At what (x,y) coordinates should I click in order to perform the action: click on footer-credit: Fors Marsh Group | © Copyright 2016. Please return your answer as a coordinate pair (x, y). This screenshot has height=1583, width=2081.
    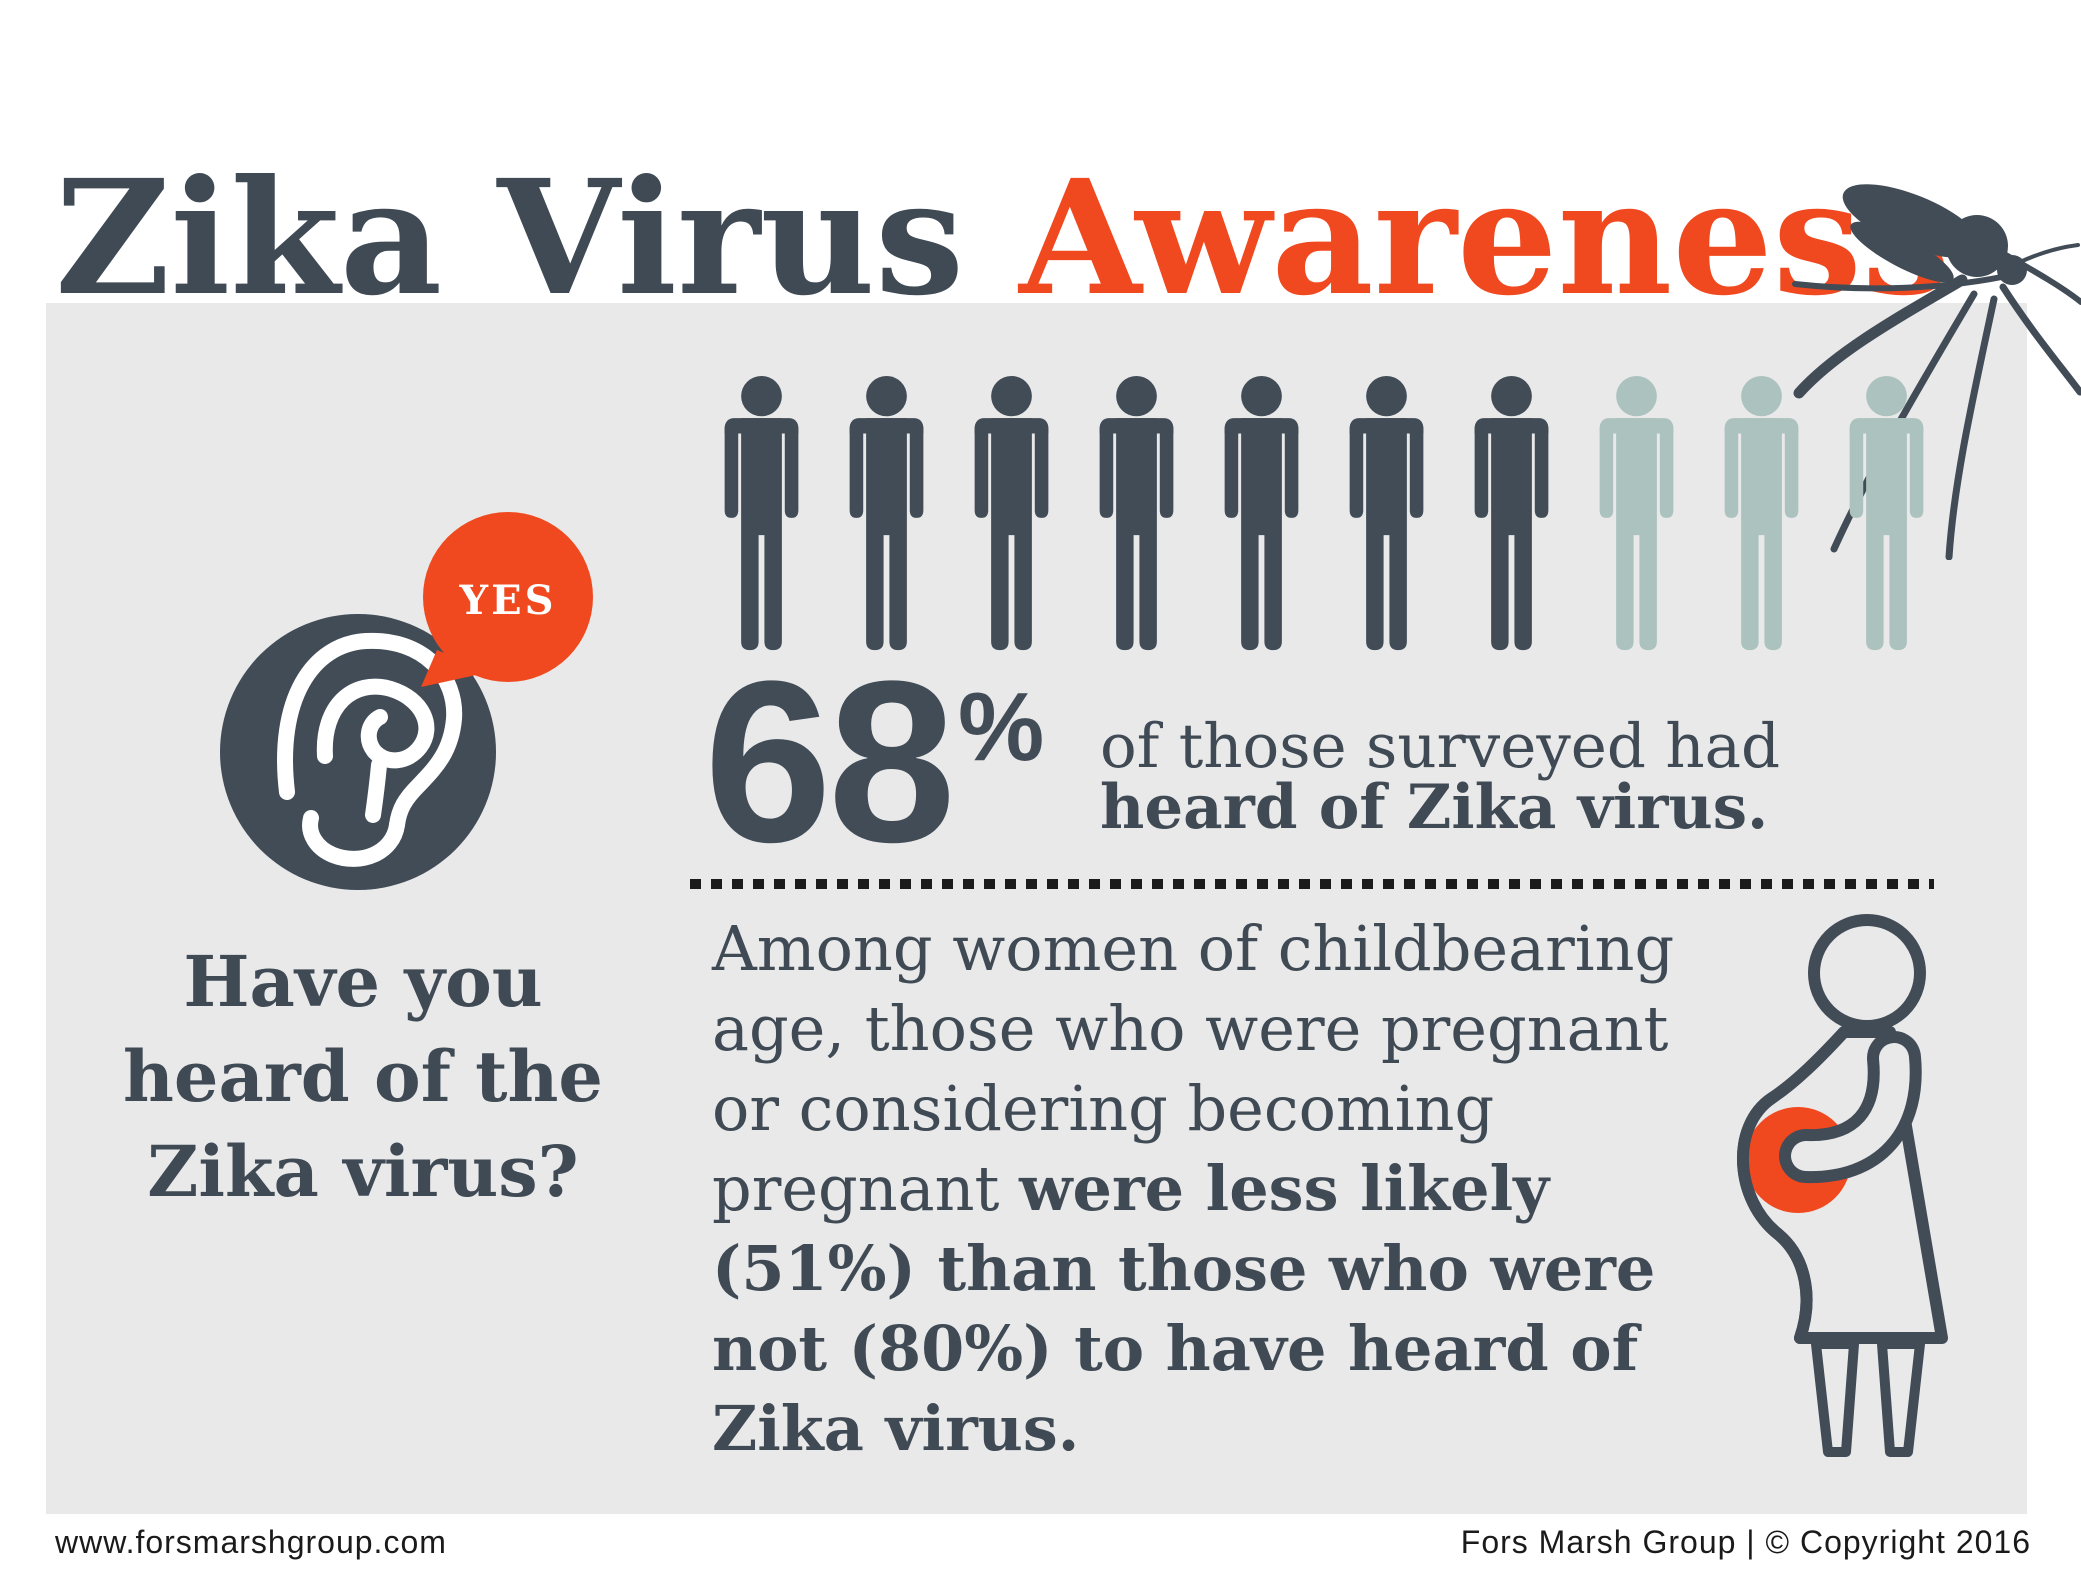
    Looking at the image, I should click on (1745, 1542).